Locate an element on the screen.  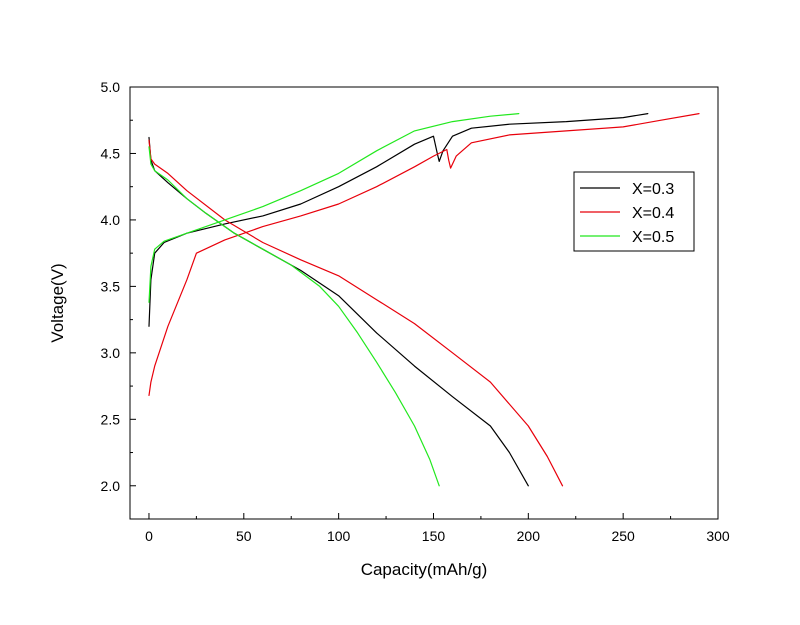
y-tick-label: 3.0 is located at coordinates (111, 353).